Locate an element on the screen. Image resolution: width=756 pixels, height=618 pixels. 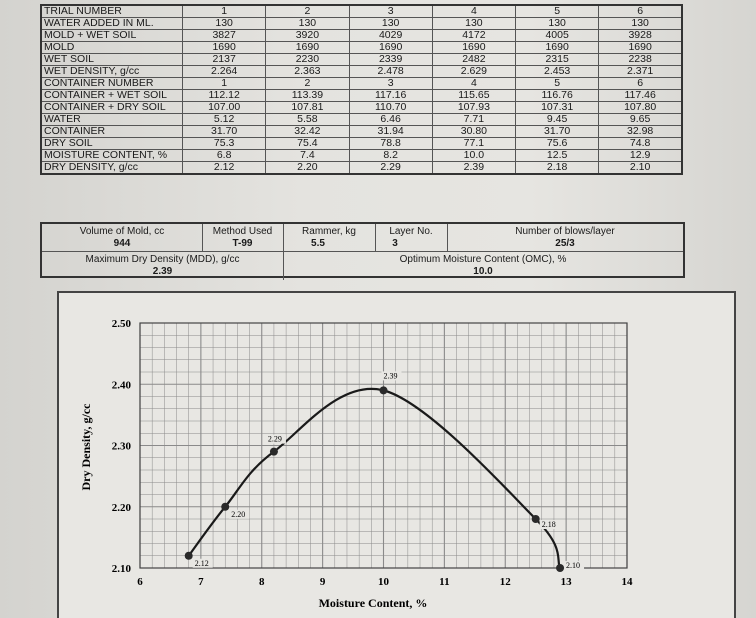
y-tick-label: 2.10 is located at coordinates (122, 569).